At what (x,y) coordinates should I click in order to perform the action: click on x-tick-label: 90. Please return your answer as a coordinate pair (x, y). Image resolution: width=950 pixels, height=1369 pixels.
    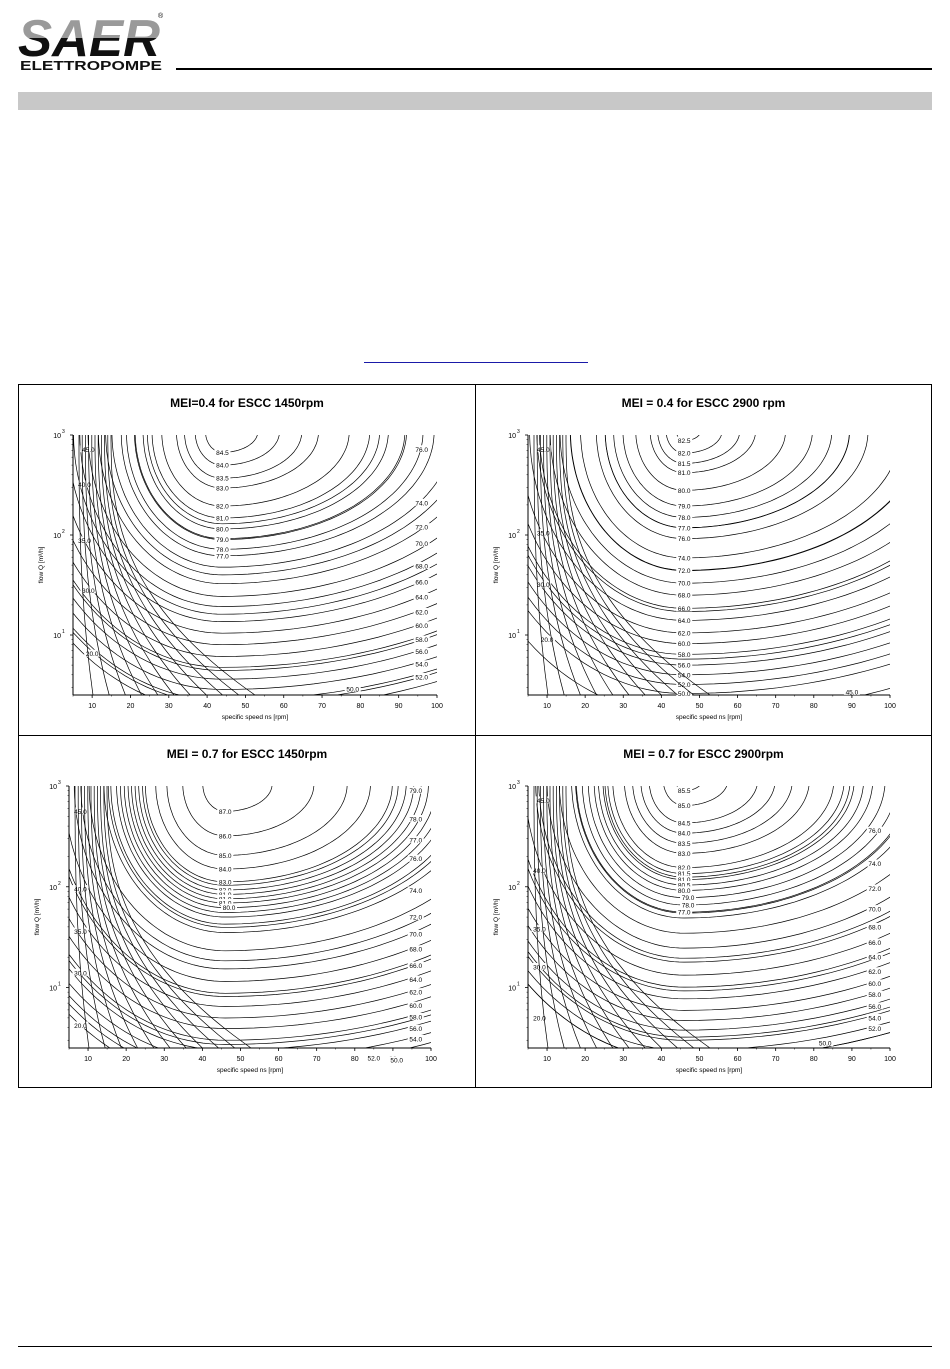
    Looking at the image, I should click on (852, 1059).